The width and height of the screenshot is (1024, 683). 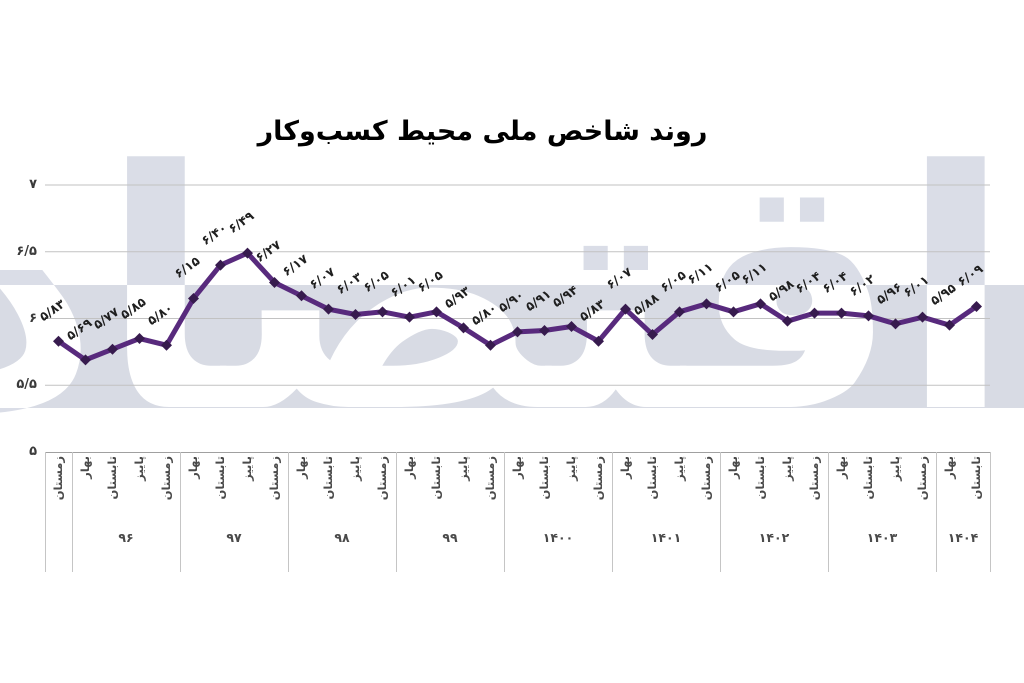 What do you see at coordinates (774, 537) in the screenshot?
I see `year-label: ۱۴۰۲` at bounding box center [774, 537].